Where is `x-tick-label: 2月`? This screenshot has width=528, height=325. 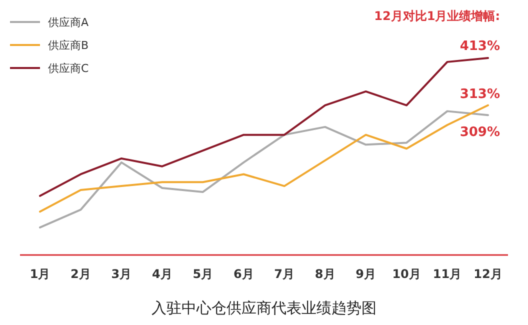 x-tick-label: 2月 is located at coordinates (80, 274).